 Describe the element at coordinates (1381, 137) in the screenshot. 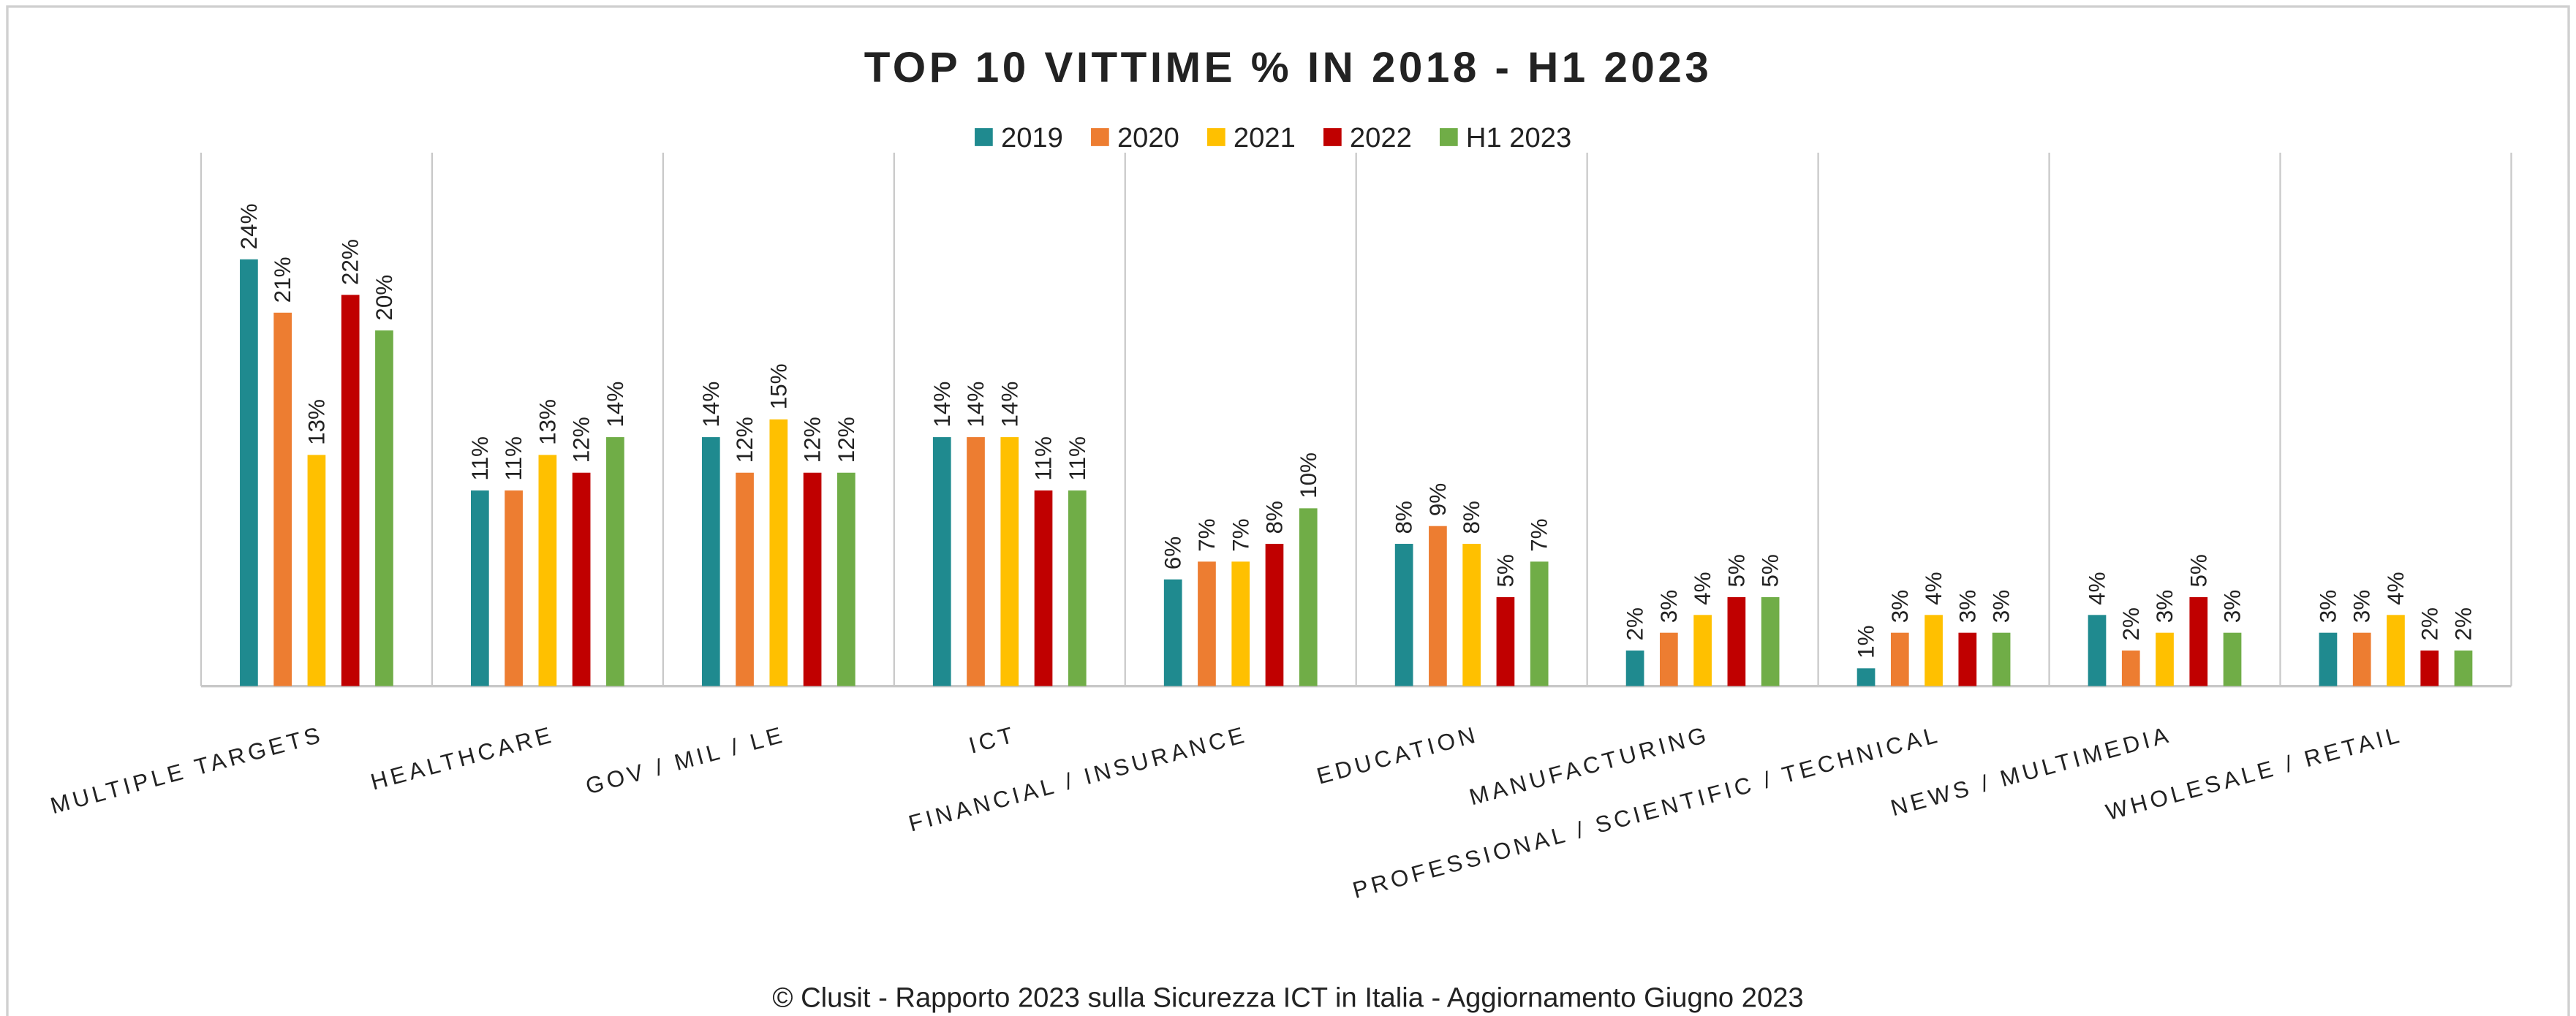

I see `legend-label: 2022` at that location.